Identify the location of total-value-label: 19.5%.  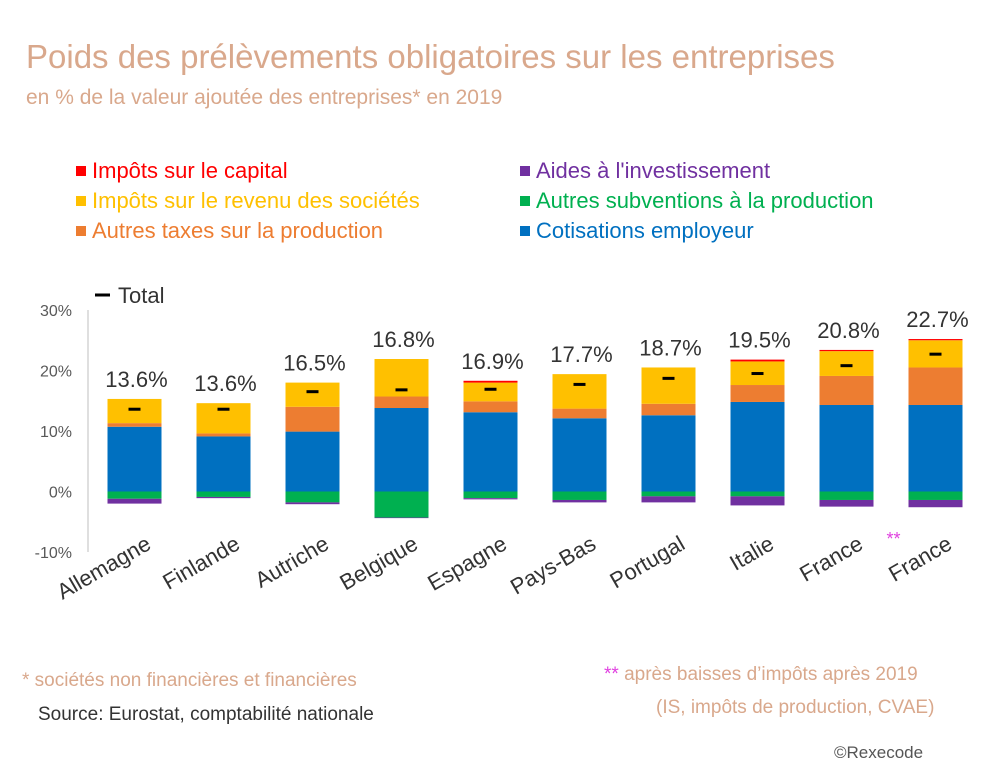
(759, 340).